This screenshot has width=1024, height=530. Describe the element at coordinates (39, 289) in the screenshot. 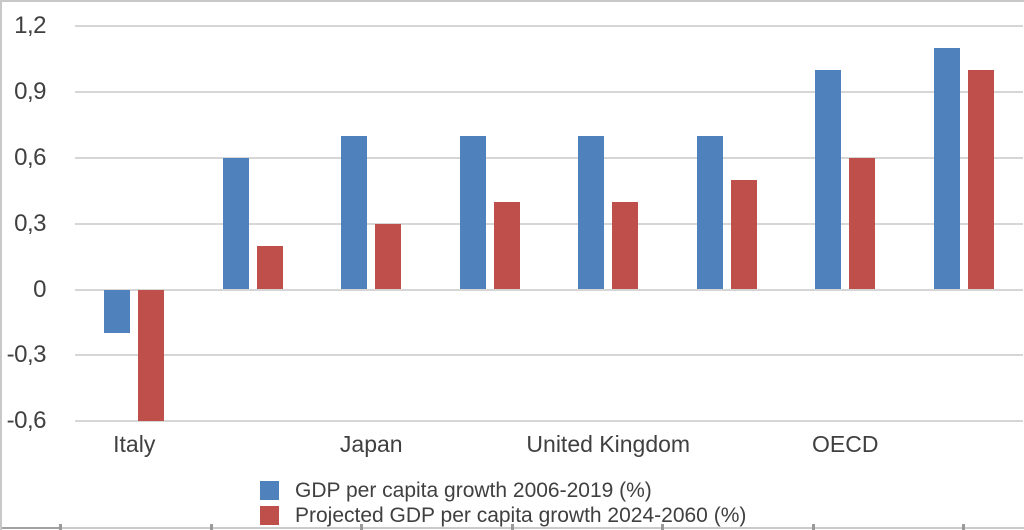

I see `y-axis-tick-label: 0` at that location.